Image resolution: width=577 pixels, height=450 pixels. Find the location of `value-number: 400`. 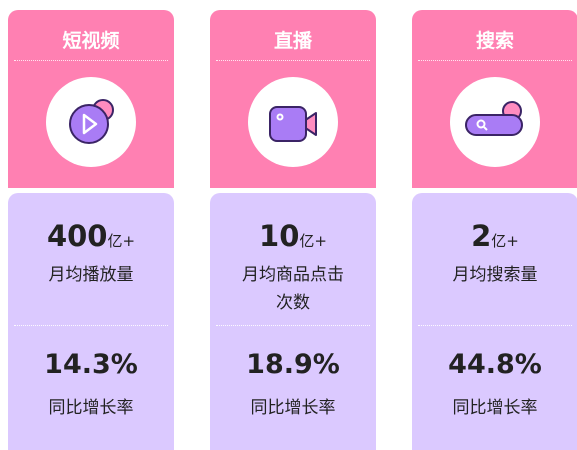

value-number: 400 is located at coordinates (77, 236).